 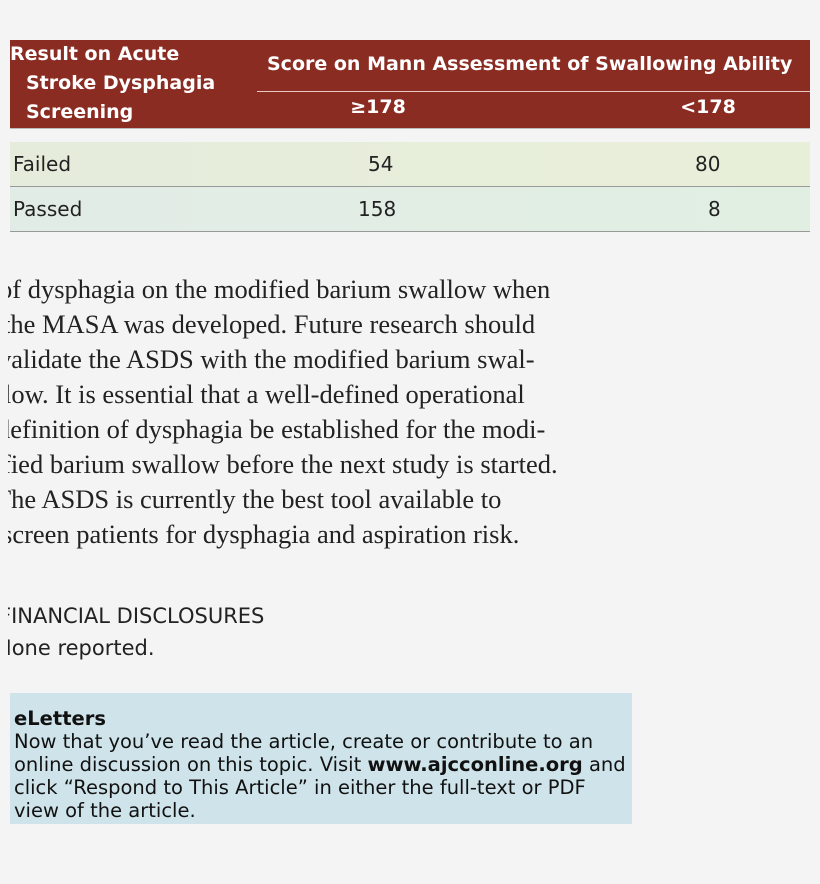 What do you see at coordinates (475, 764) in the screenshot?
I see `link: www.ajcconline.org` at bounding box center [475, 764].